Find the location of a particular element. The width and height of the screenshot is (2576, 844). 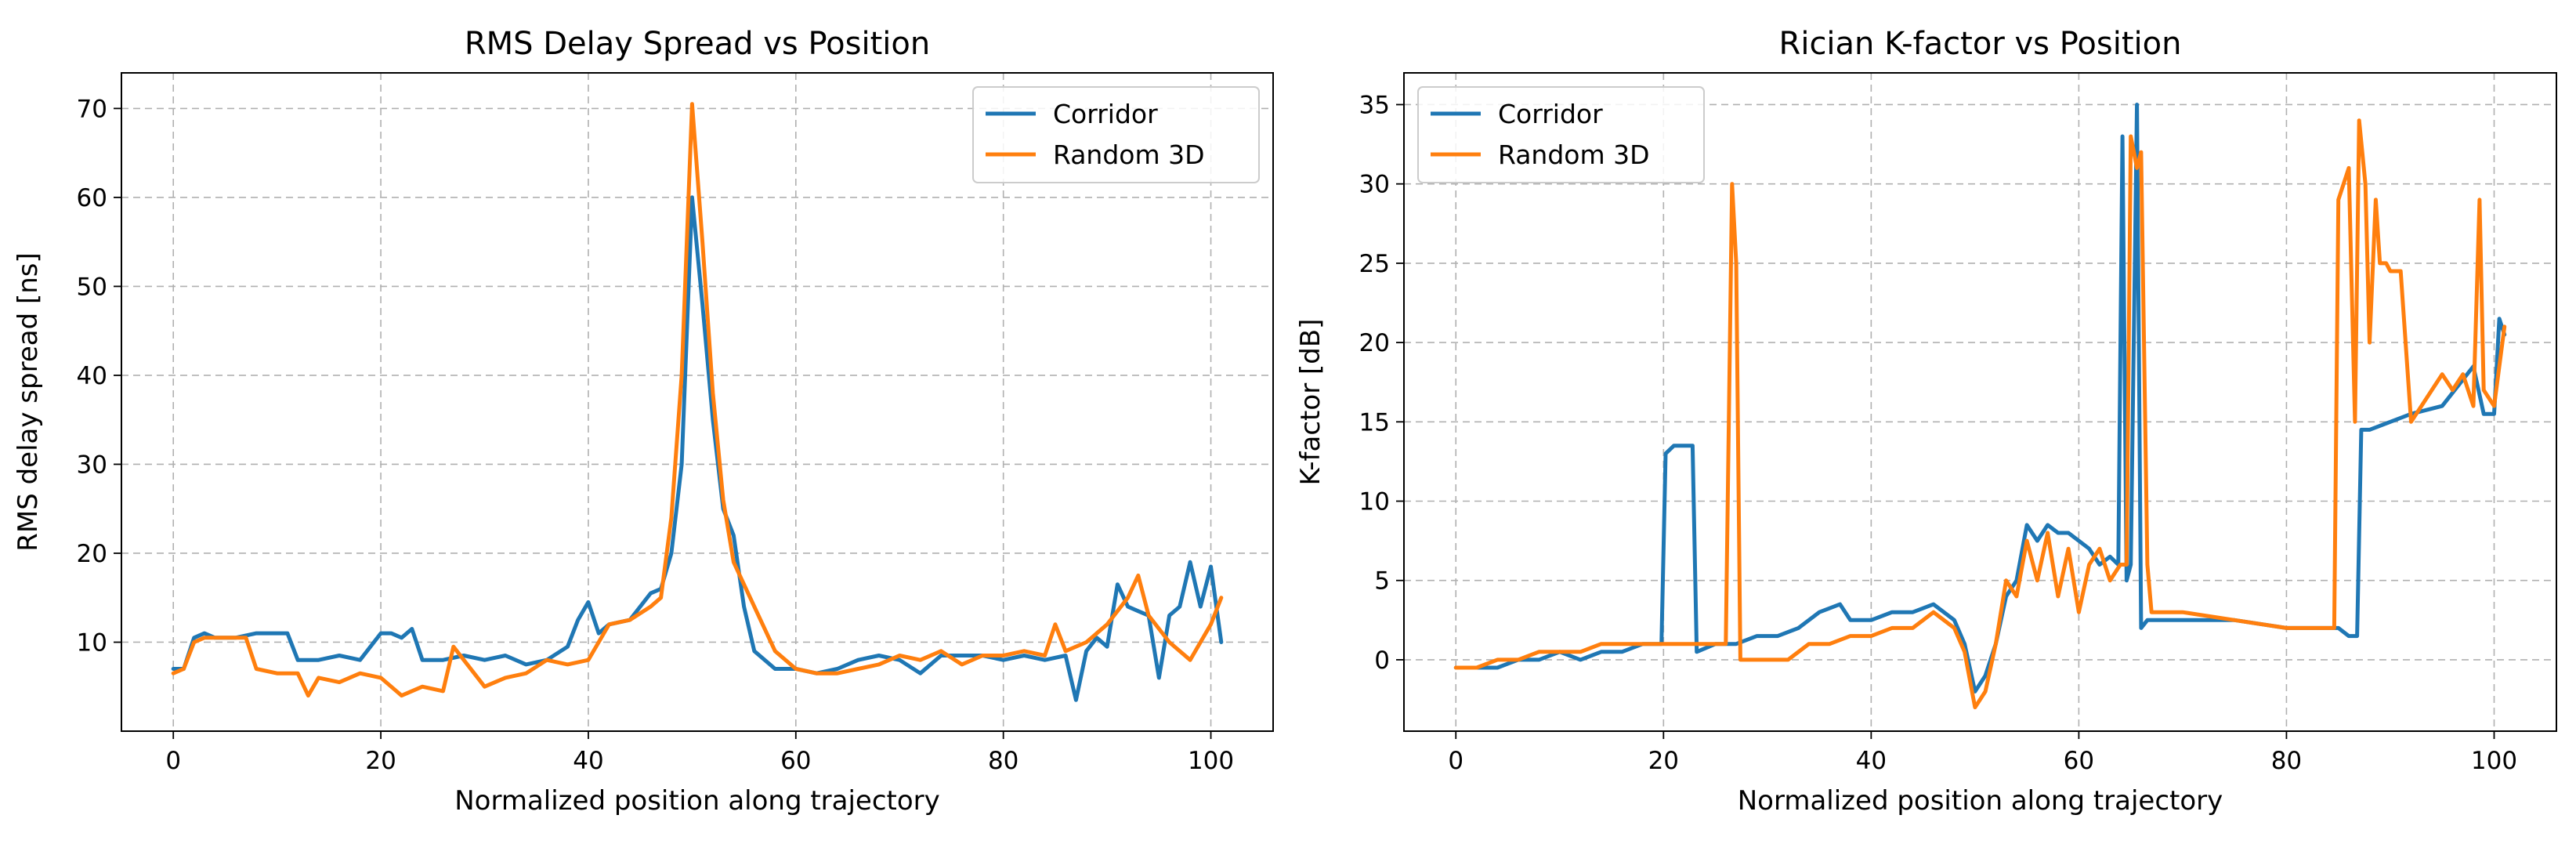

y-tick-label: 5 is located at coordinates (1382, 581).